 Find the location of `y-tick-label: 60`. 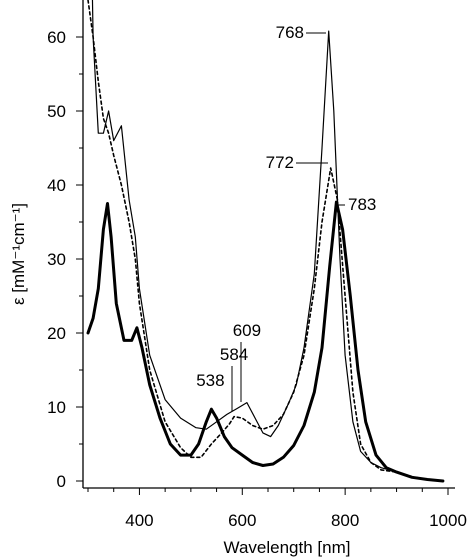

y-tick-label: 60 is located at coordinates (56, 37).